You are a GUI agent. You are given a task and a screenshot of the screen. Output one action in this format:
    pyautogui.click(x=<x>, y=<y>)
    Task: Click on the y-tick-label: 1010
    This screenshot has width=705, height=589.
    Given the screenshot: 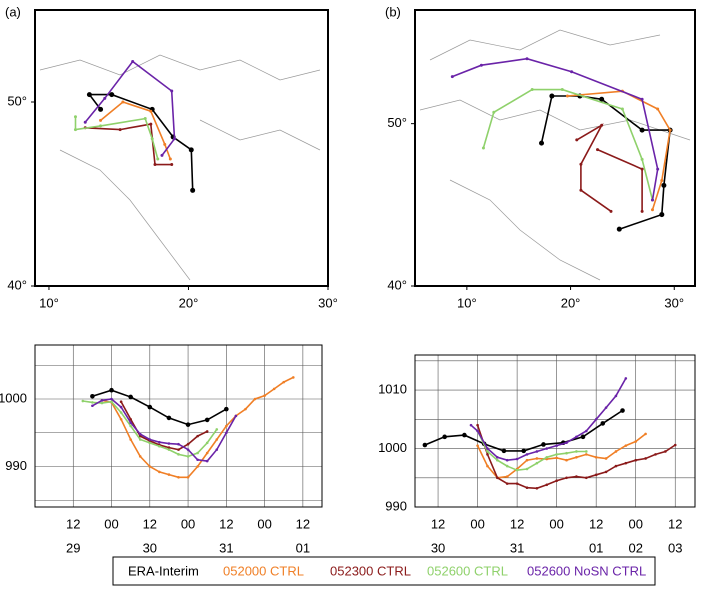 What is the action you would take?
    pyautogui.click(x=392, y=389)
    